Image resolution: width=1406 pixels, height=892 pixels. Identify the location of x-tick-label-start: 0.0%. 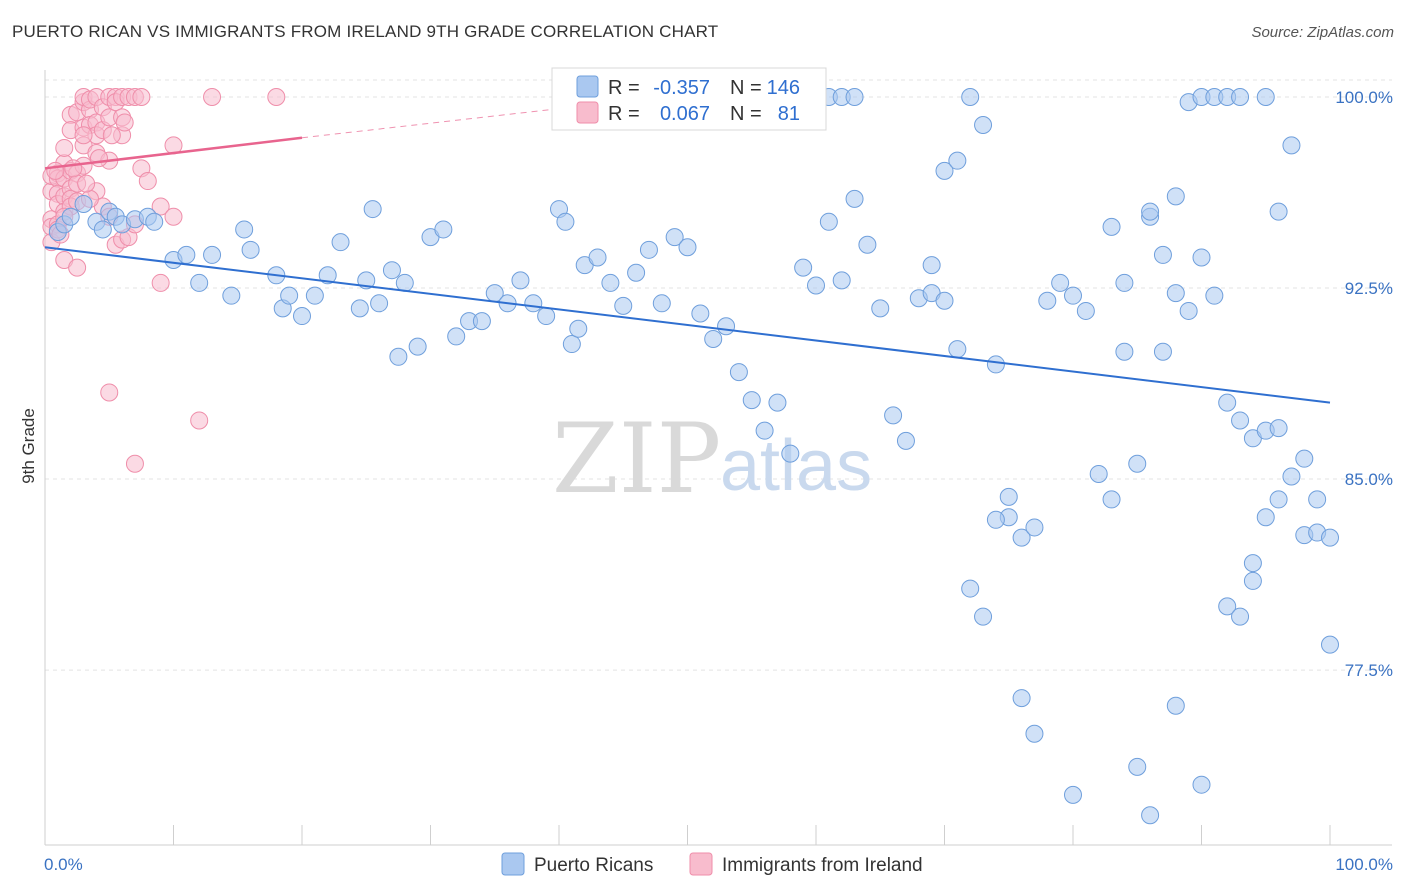
(63, 864).